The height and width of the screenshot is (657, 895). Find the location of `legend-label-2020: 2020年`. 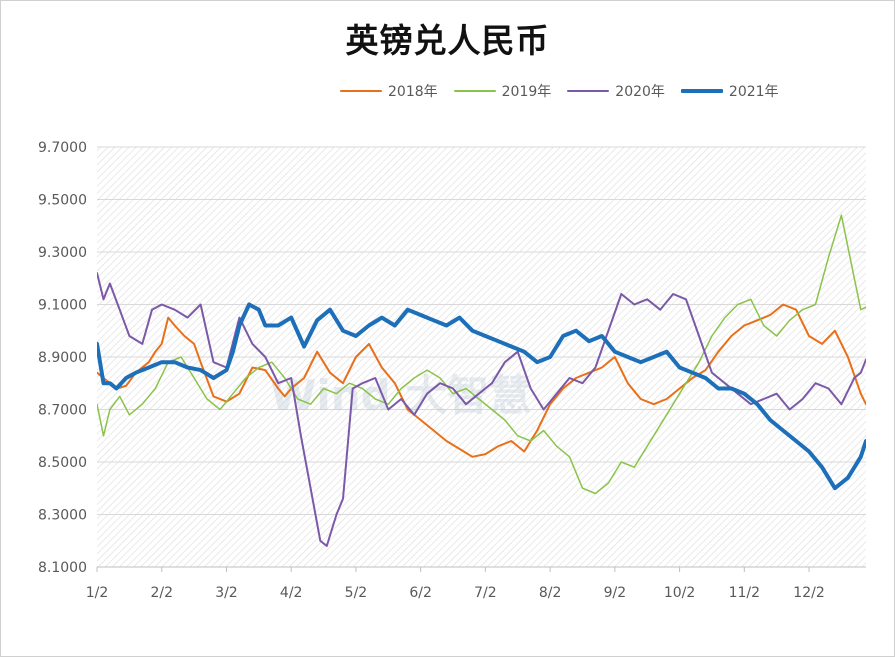

legend-label-2020: 2020年 is located at coordinates (640, 92).